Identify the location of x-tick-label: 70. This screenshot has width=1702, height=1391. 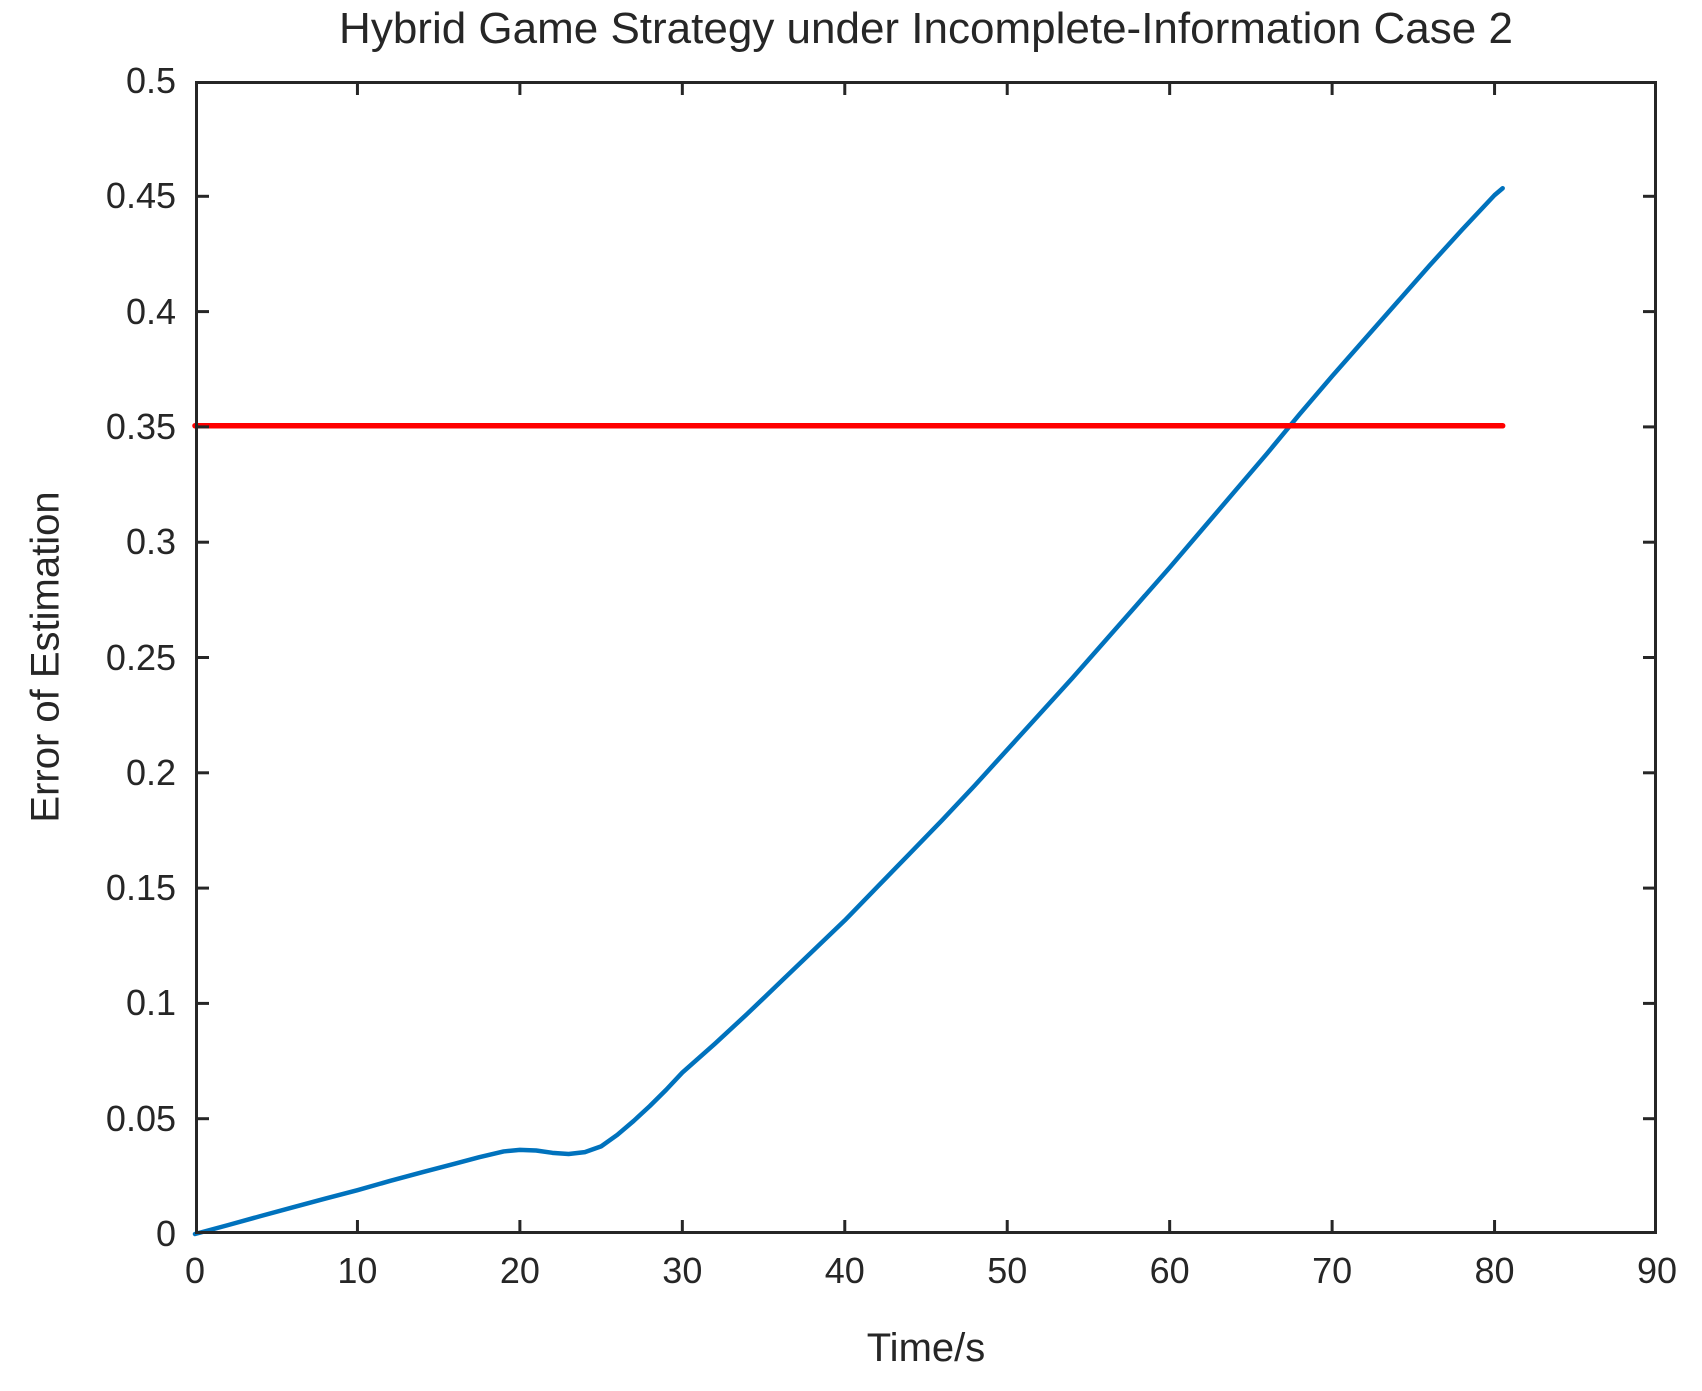
(1332, 1270).